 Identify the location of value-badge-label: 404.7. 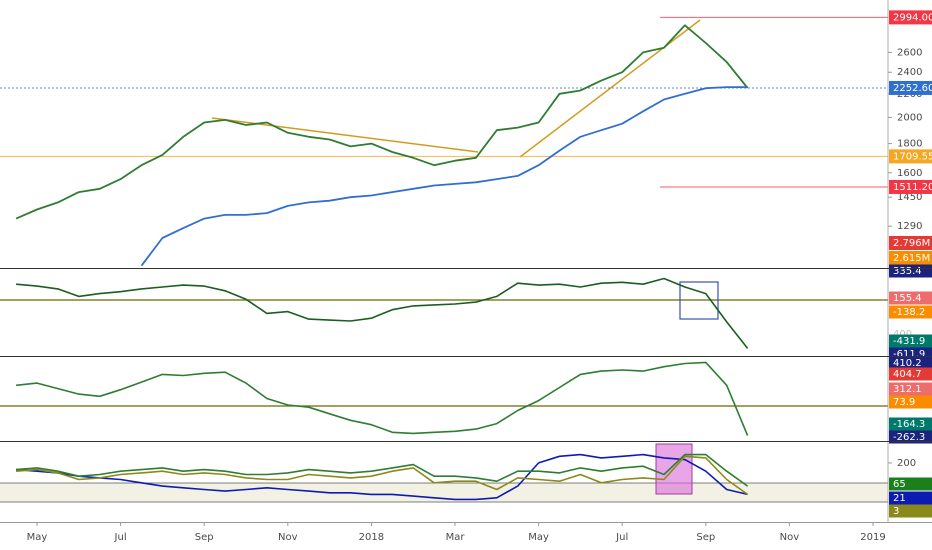
(907, 374).